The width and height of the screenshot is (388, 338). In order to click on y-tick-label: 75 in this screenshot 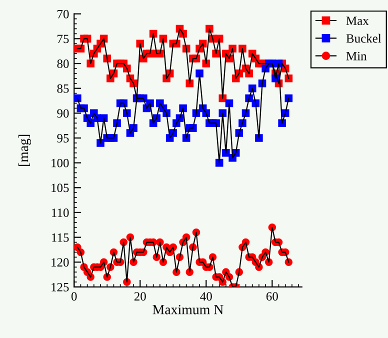, I will do `click(63, 39)`.